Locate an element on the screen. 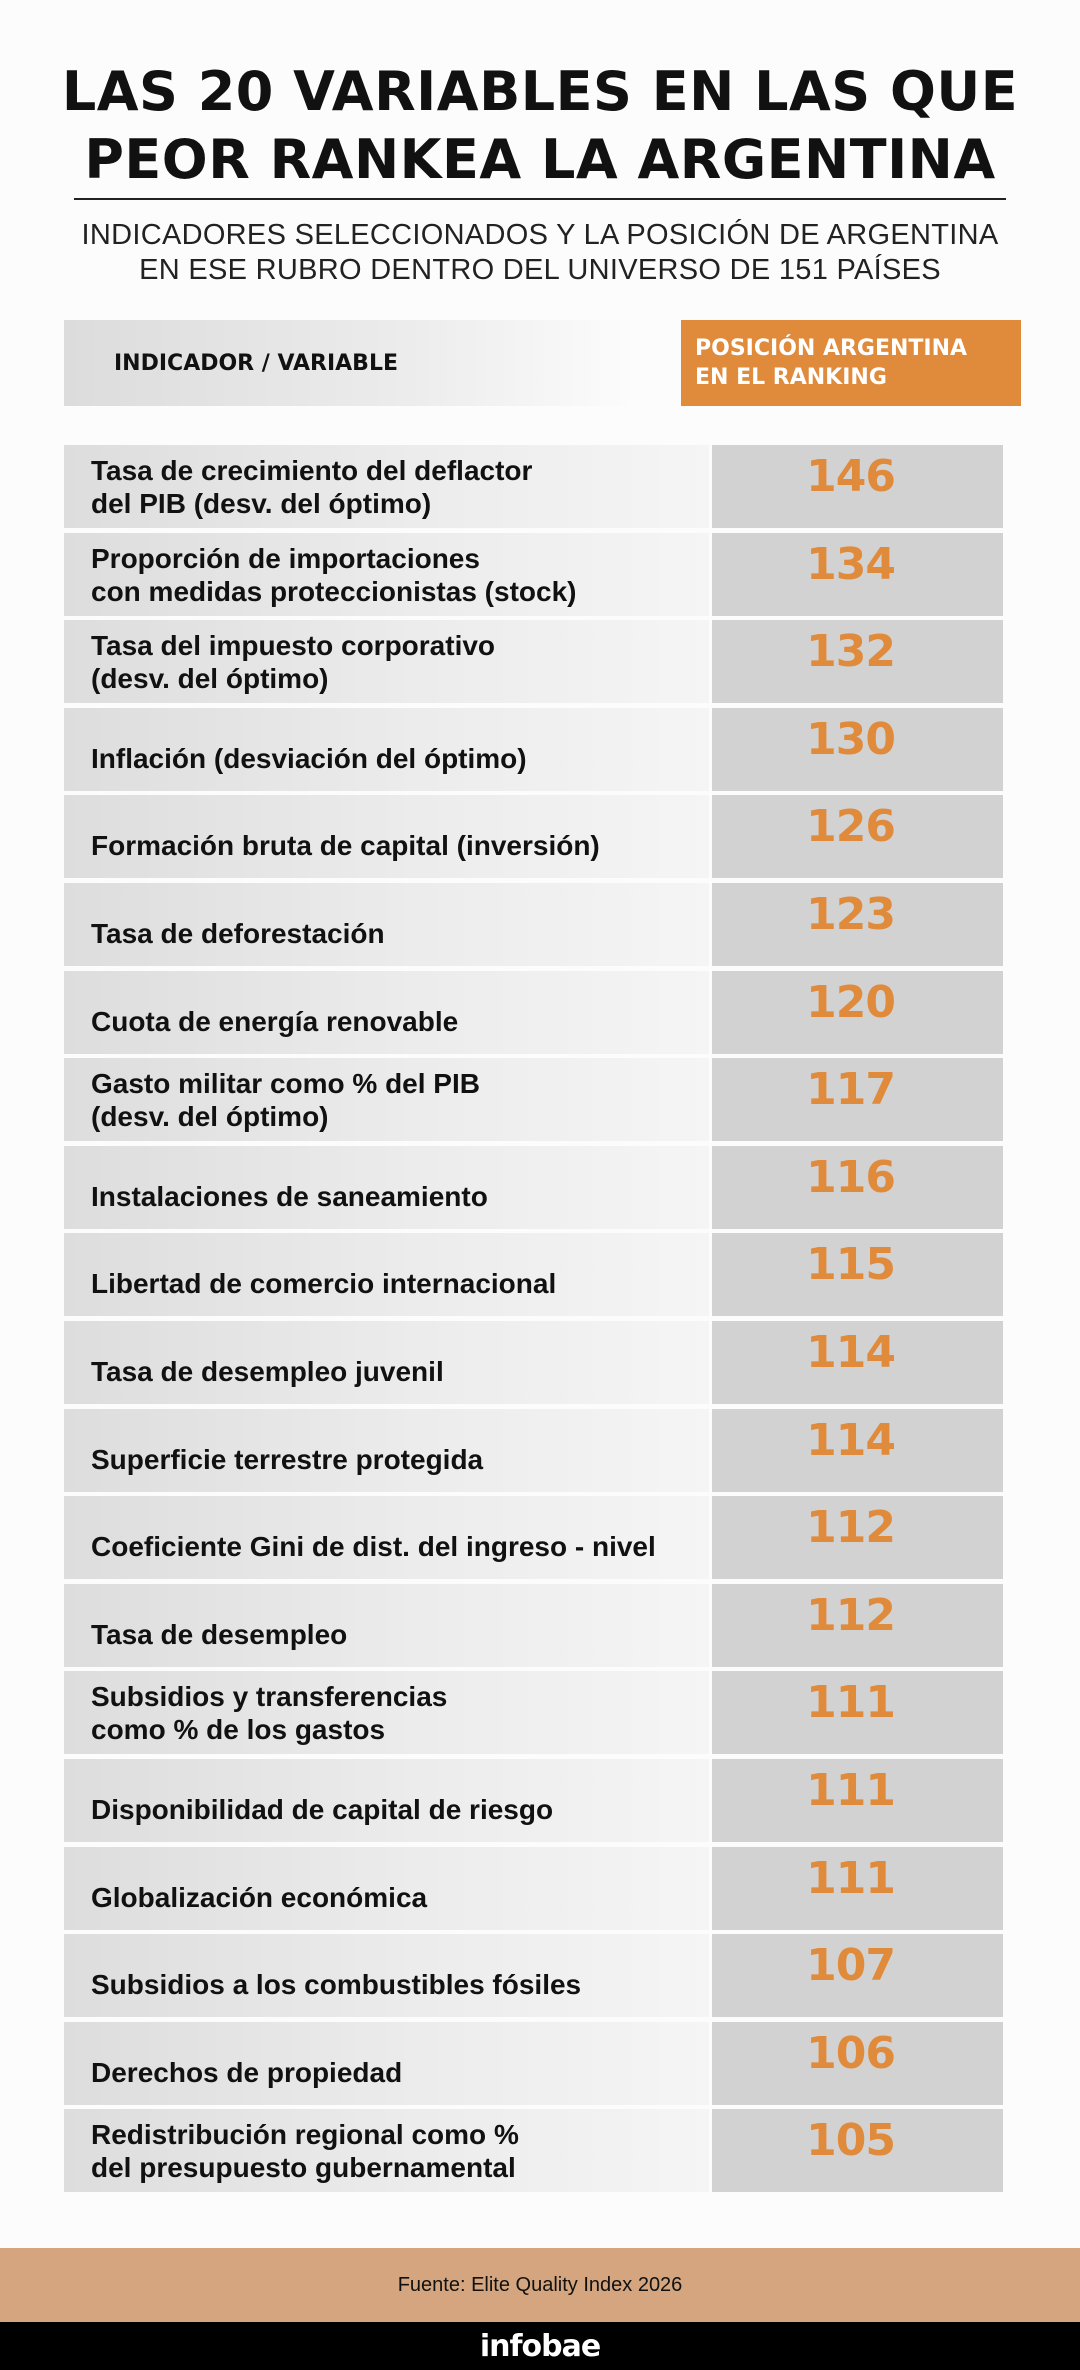 Image resolution: width=1080 pixels, height=2370 pixels. indicator-cell: Tasa de desempleo is located at coordinates (386, 1625).